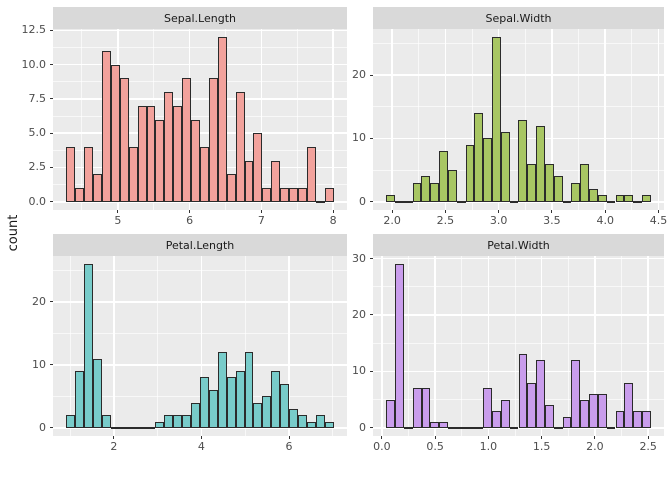  What do you see at coordinates (435, 446) in the screenshot?
I see `x-tick-label: 0.5` at bounding box center [435, 446].